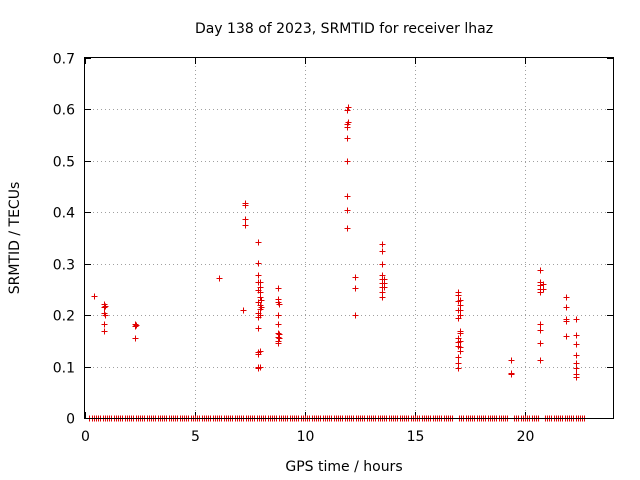 This screenshot has width=640, height=480. I want to click on x-axis-label: GPS time / hours, so click(343, 467).